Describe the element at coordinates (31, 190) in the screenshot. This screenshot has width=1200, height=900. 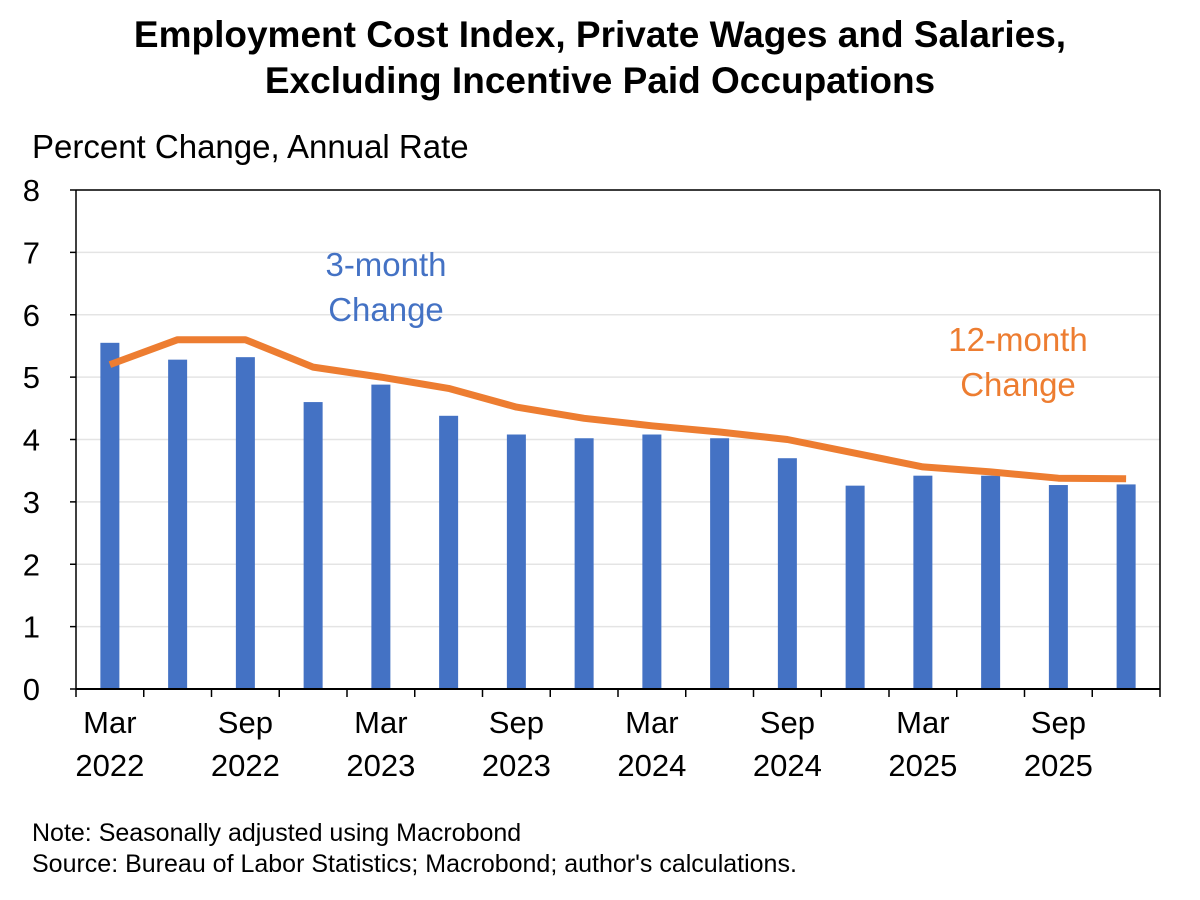
I see `y-tick-label: 8` at that location.